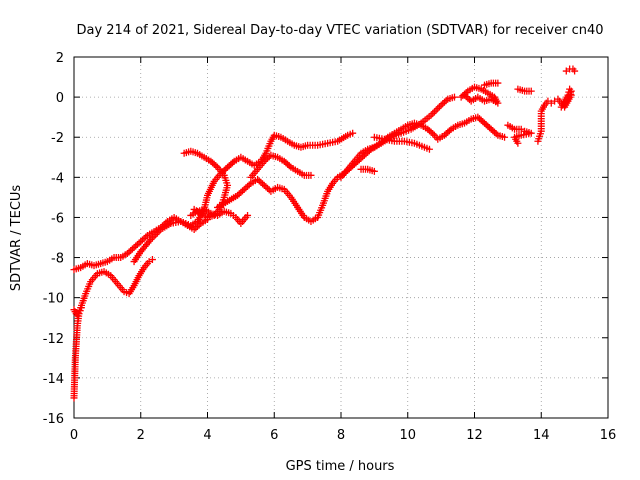 This screenshot has width=640, height=480. I want to click on y-tick-label: -10, so click(53, 299).